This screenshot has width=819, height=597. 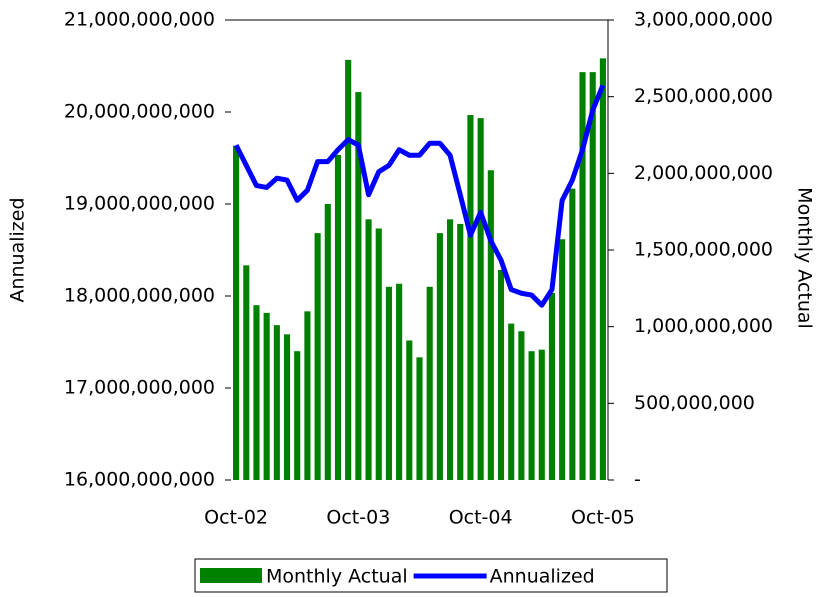 What do you see at coordinates (139, 204) in the screenshot?
I see `y-tick-label: 19,000,000,000` at bounding box center [139, 204].